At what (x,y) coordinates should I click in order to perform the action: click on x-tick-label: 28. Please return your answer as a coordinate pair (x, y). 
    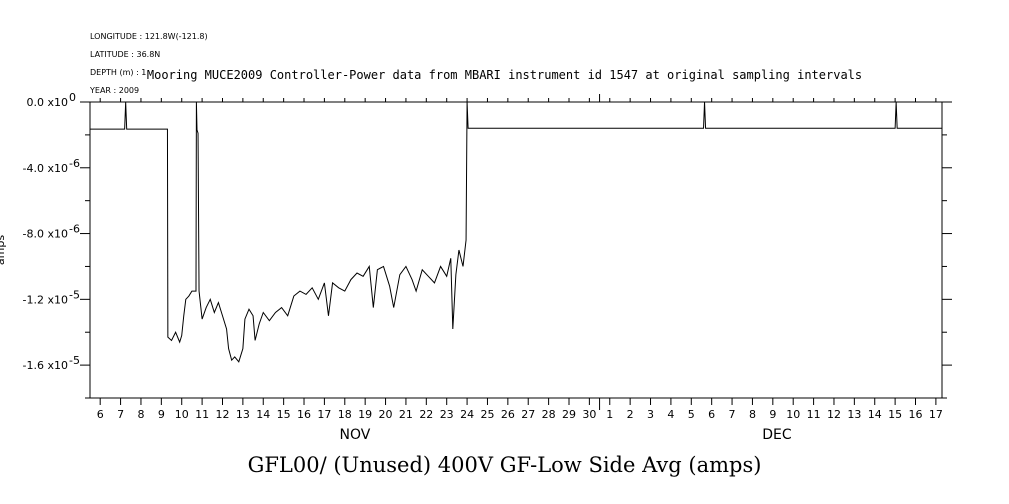
    Looking at the image, I should click on (549, 414).